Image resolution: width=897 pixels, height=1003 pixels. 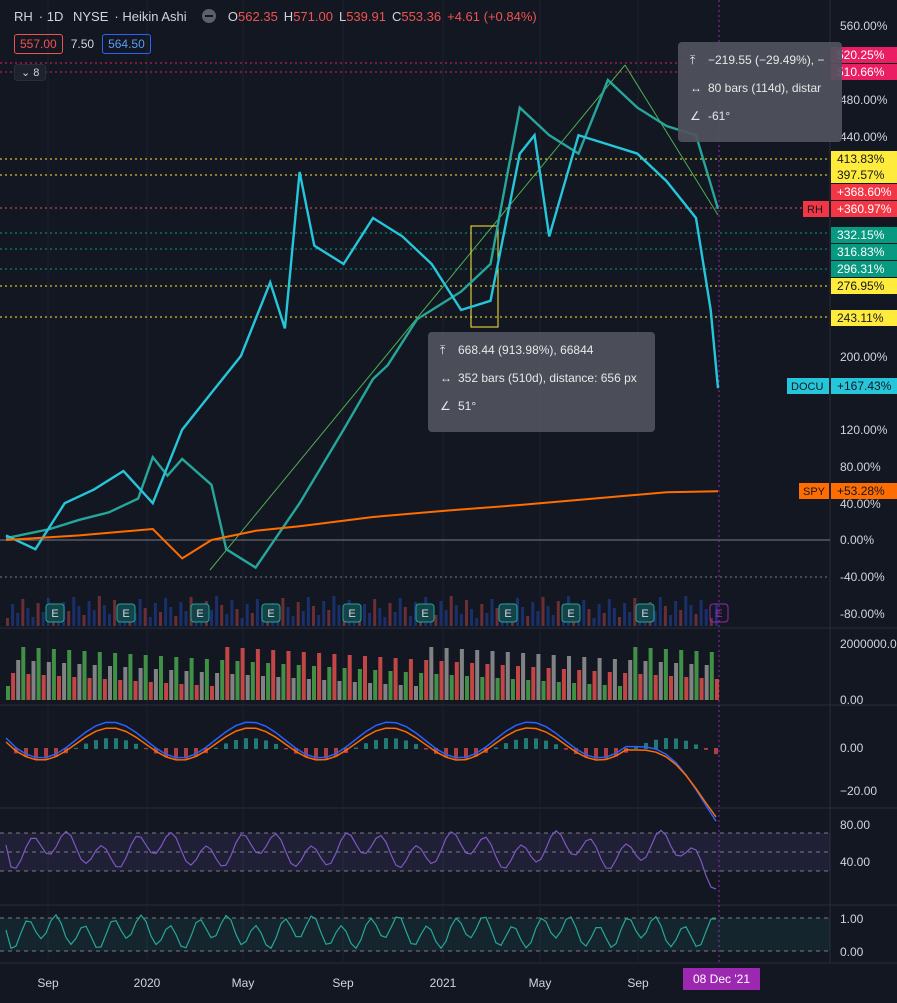 What do you see at coordinates (147, 983) in the screenshot?
I see `x-tick-label: 2020` at bounding box center [147, 983].